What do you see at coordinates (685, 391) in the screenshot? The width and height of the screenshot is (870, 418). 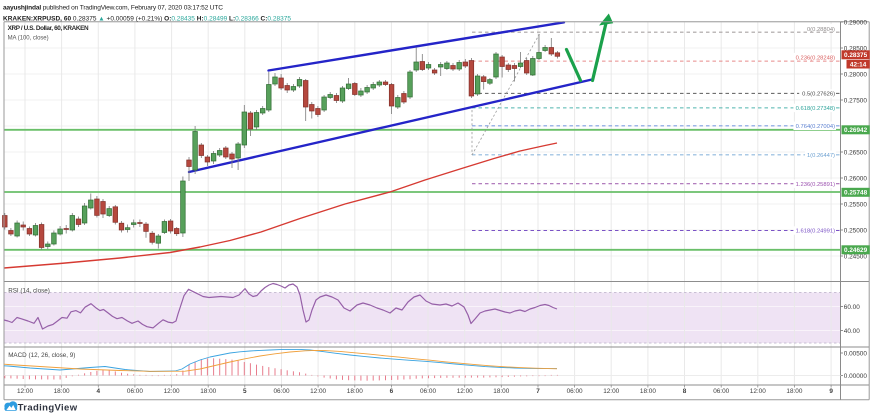 I see `svg-text: 8` at bounding box center [685, 391].